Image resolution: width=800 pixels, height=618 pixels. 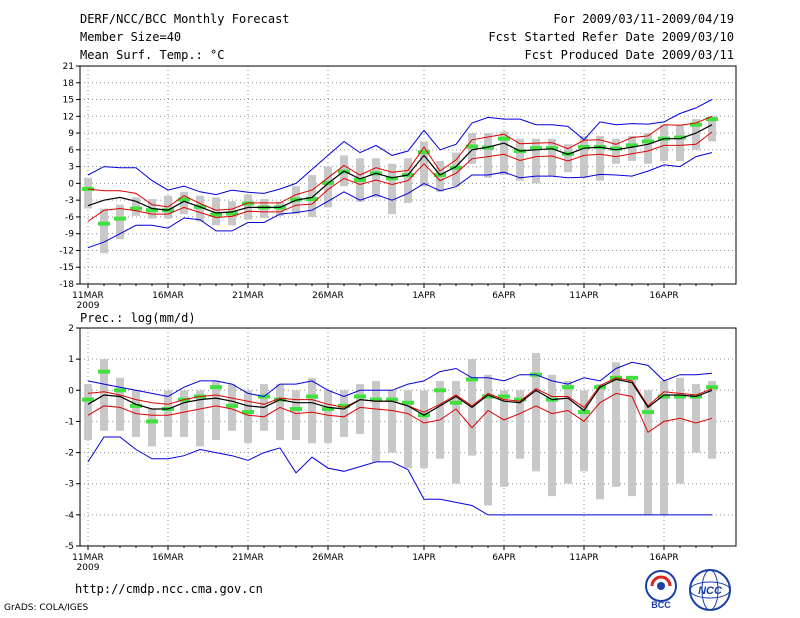 What do you see at coordinates (663, 558) in the screenshot?
I see `panel2-x-tick-label: 16APR` at bounding box center [663, 558].